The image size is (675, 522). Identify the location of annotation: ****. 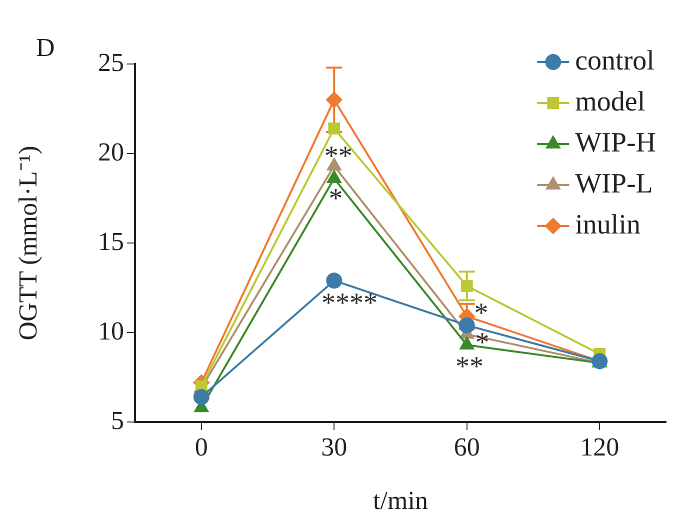
(350, 303).